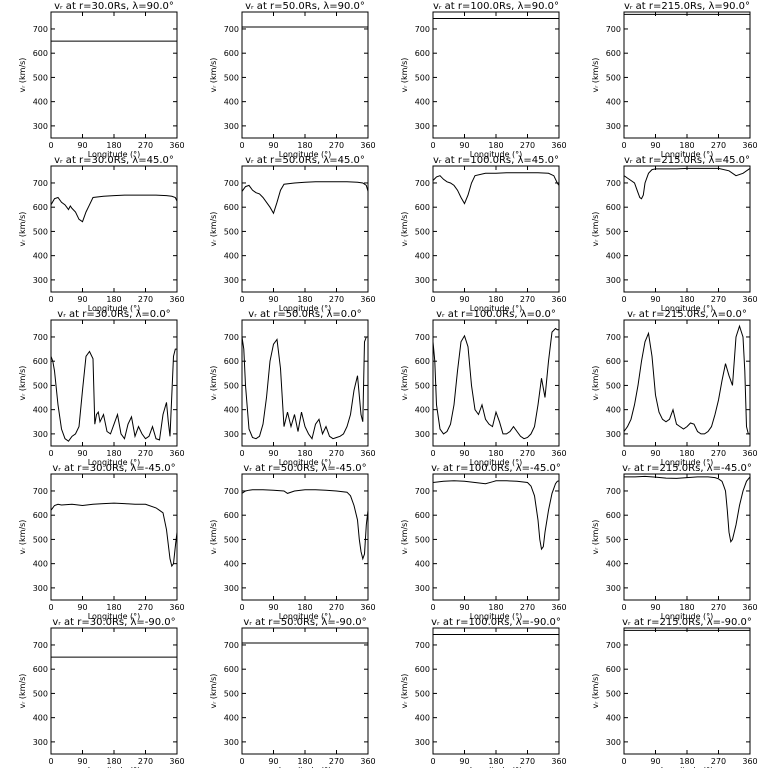 The width and height of the screenshot is (768, 773). What do you see at coordinates (304, 468) in the screenshot?
I see `panel-title: vᵣ at r=50.0Rs, λ=-45.0°` at bounding box center [304, 468].